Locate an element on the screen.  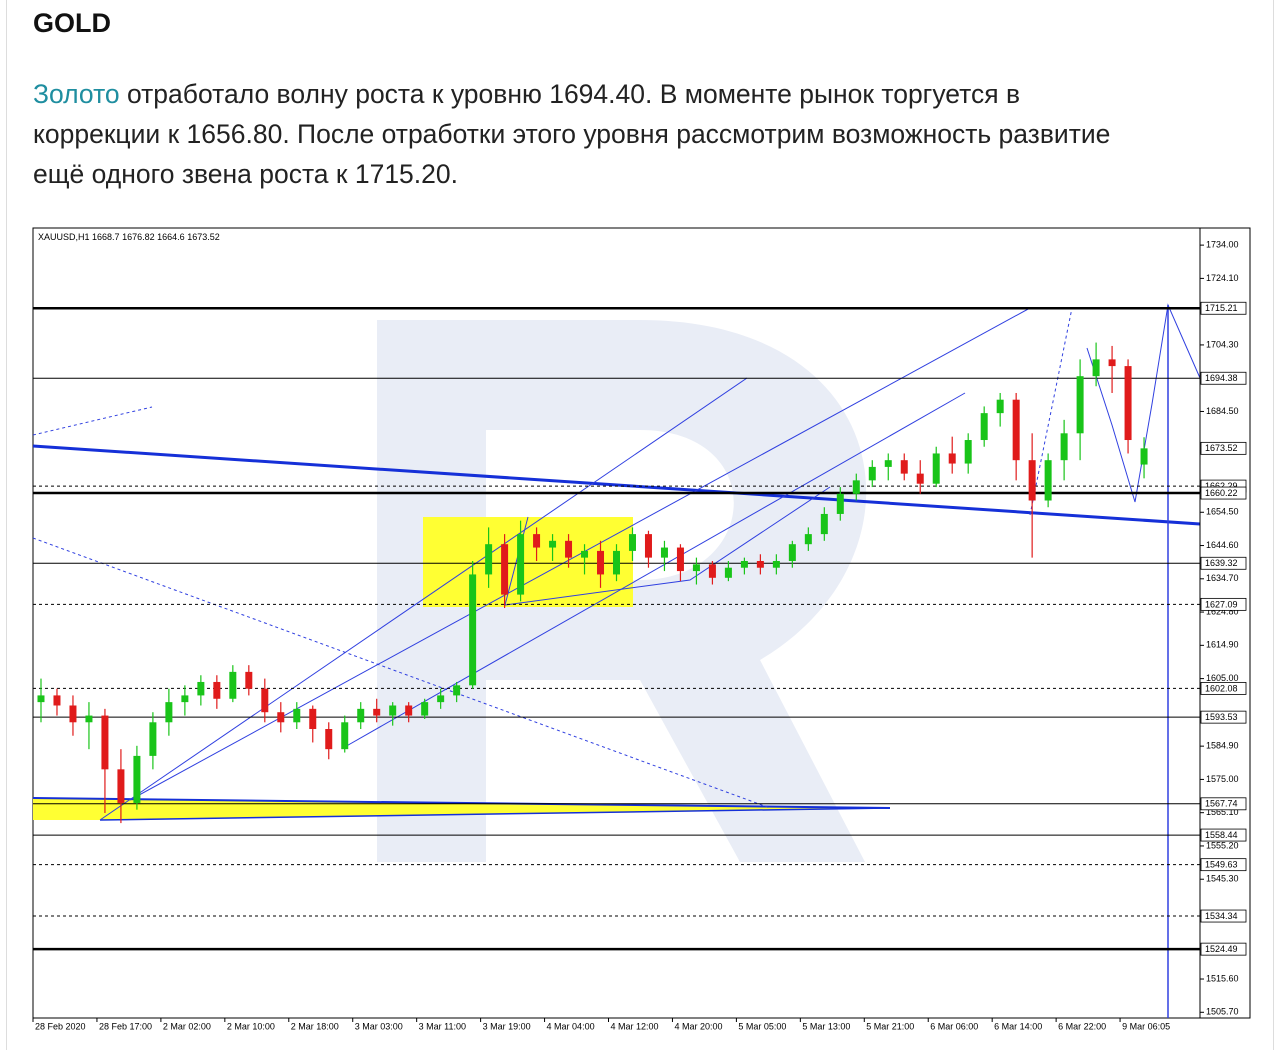
level-label: 1558.44 is located at coordinates (1221, 835).